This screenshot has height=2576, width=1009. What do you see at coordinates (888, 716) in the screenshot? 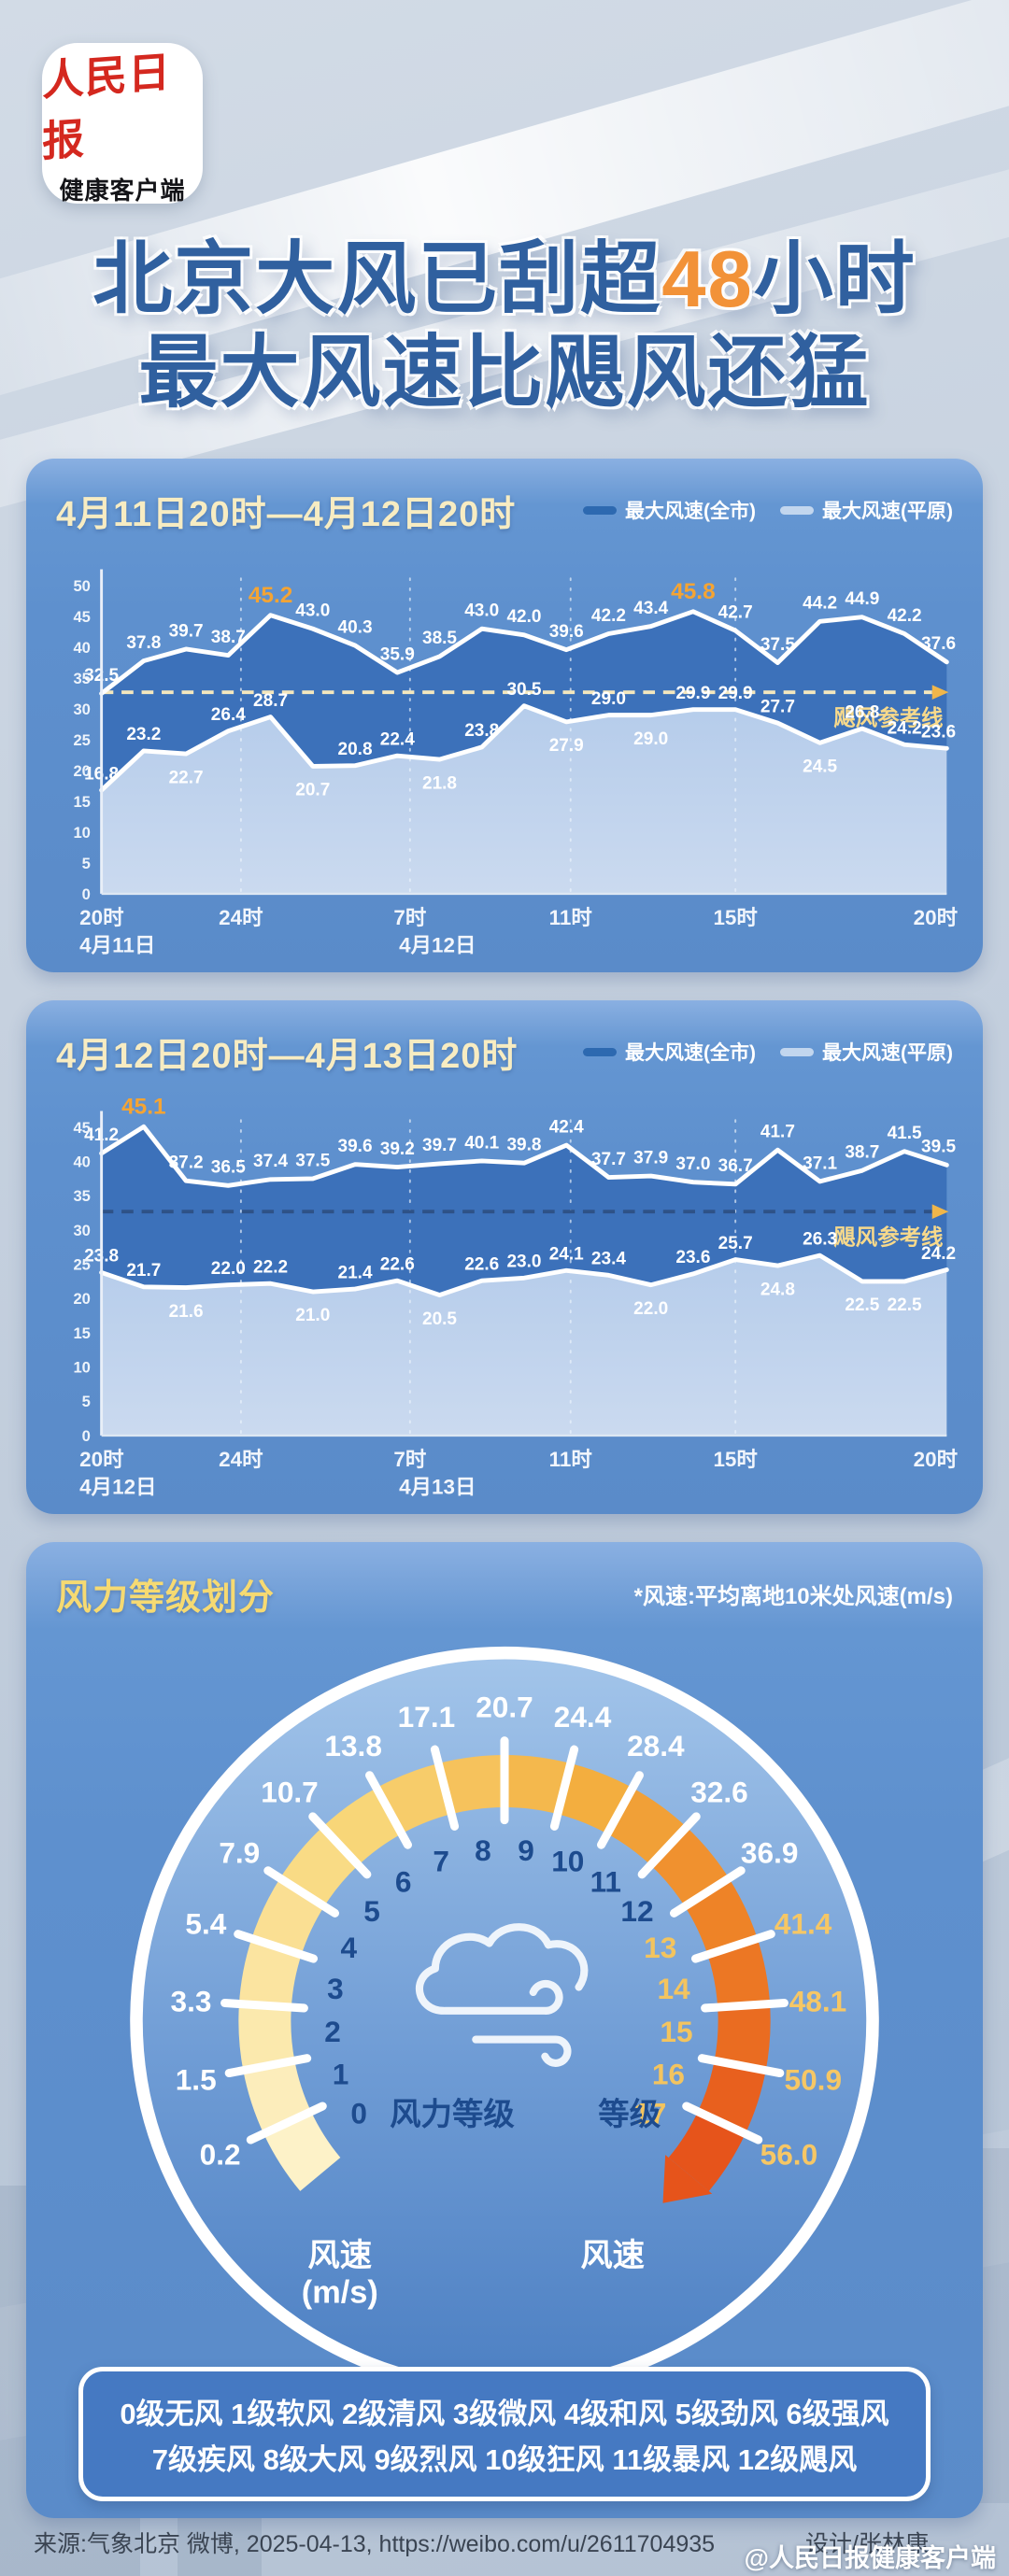
I see `svg-text: 飓风参考线` at bounding box center [888, 716].